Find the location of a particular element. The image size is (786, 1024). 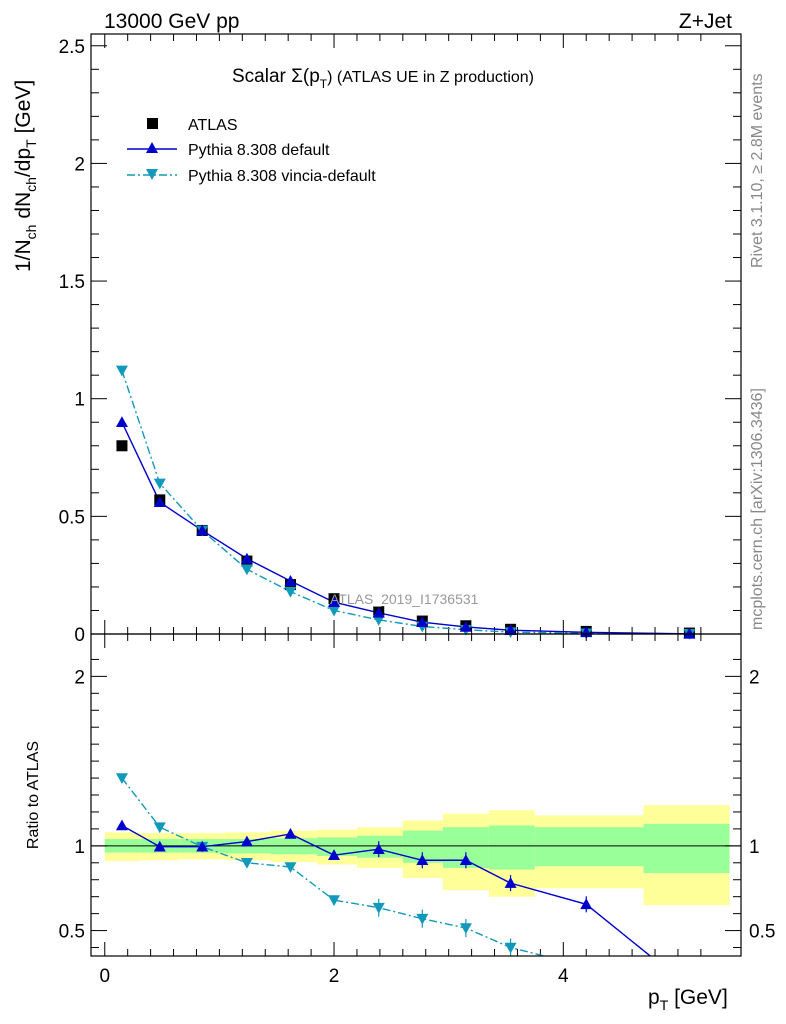

xtick-label: 4 is located at coordinates (563, 976).